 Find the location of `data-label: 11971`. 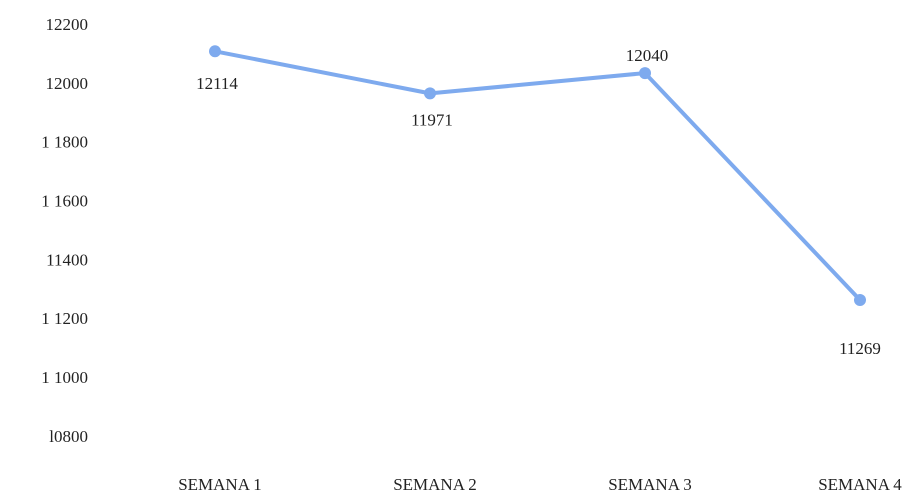

data-label: 11971 is located at coordinates (432, 119).